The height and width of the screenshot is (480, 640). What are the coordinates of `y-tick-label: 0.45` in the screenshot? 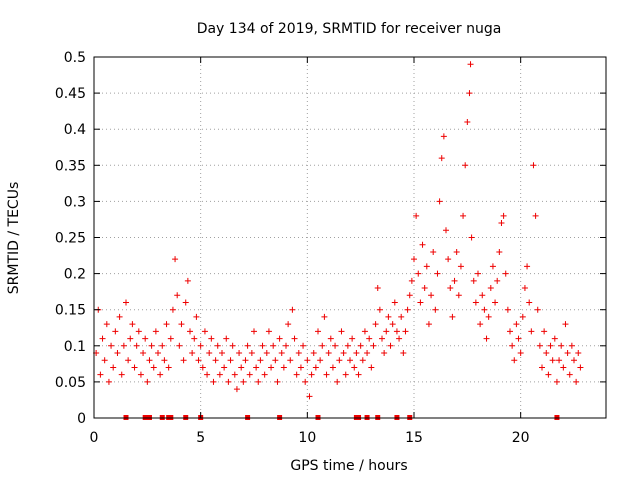 It's located at (70, 94).